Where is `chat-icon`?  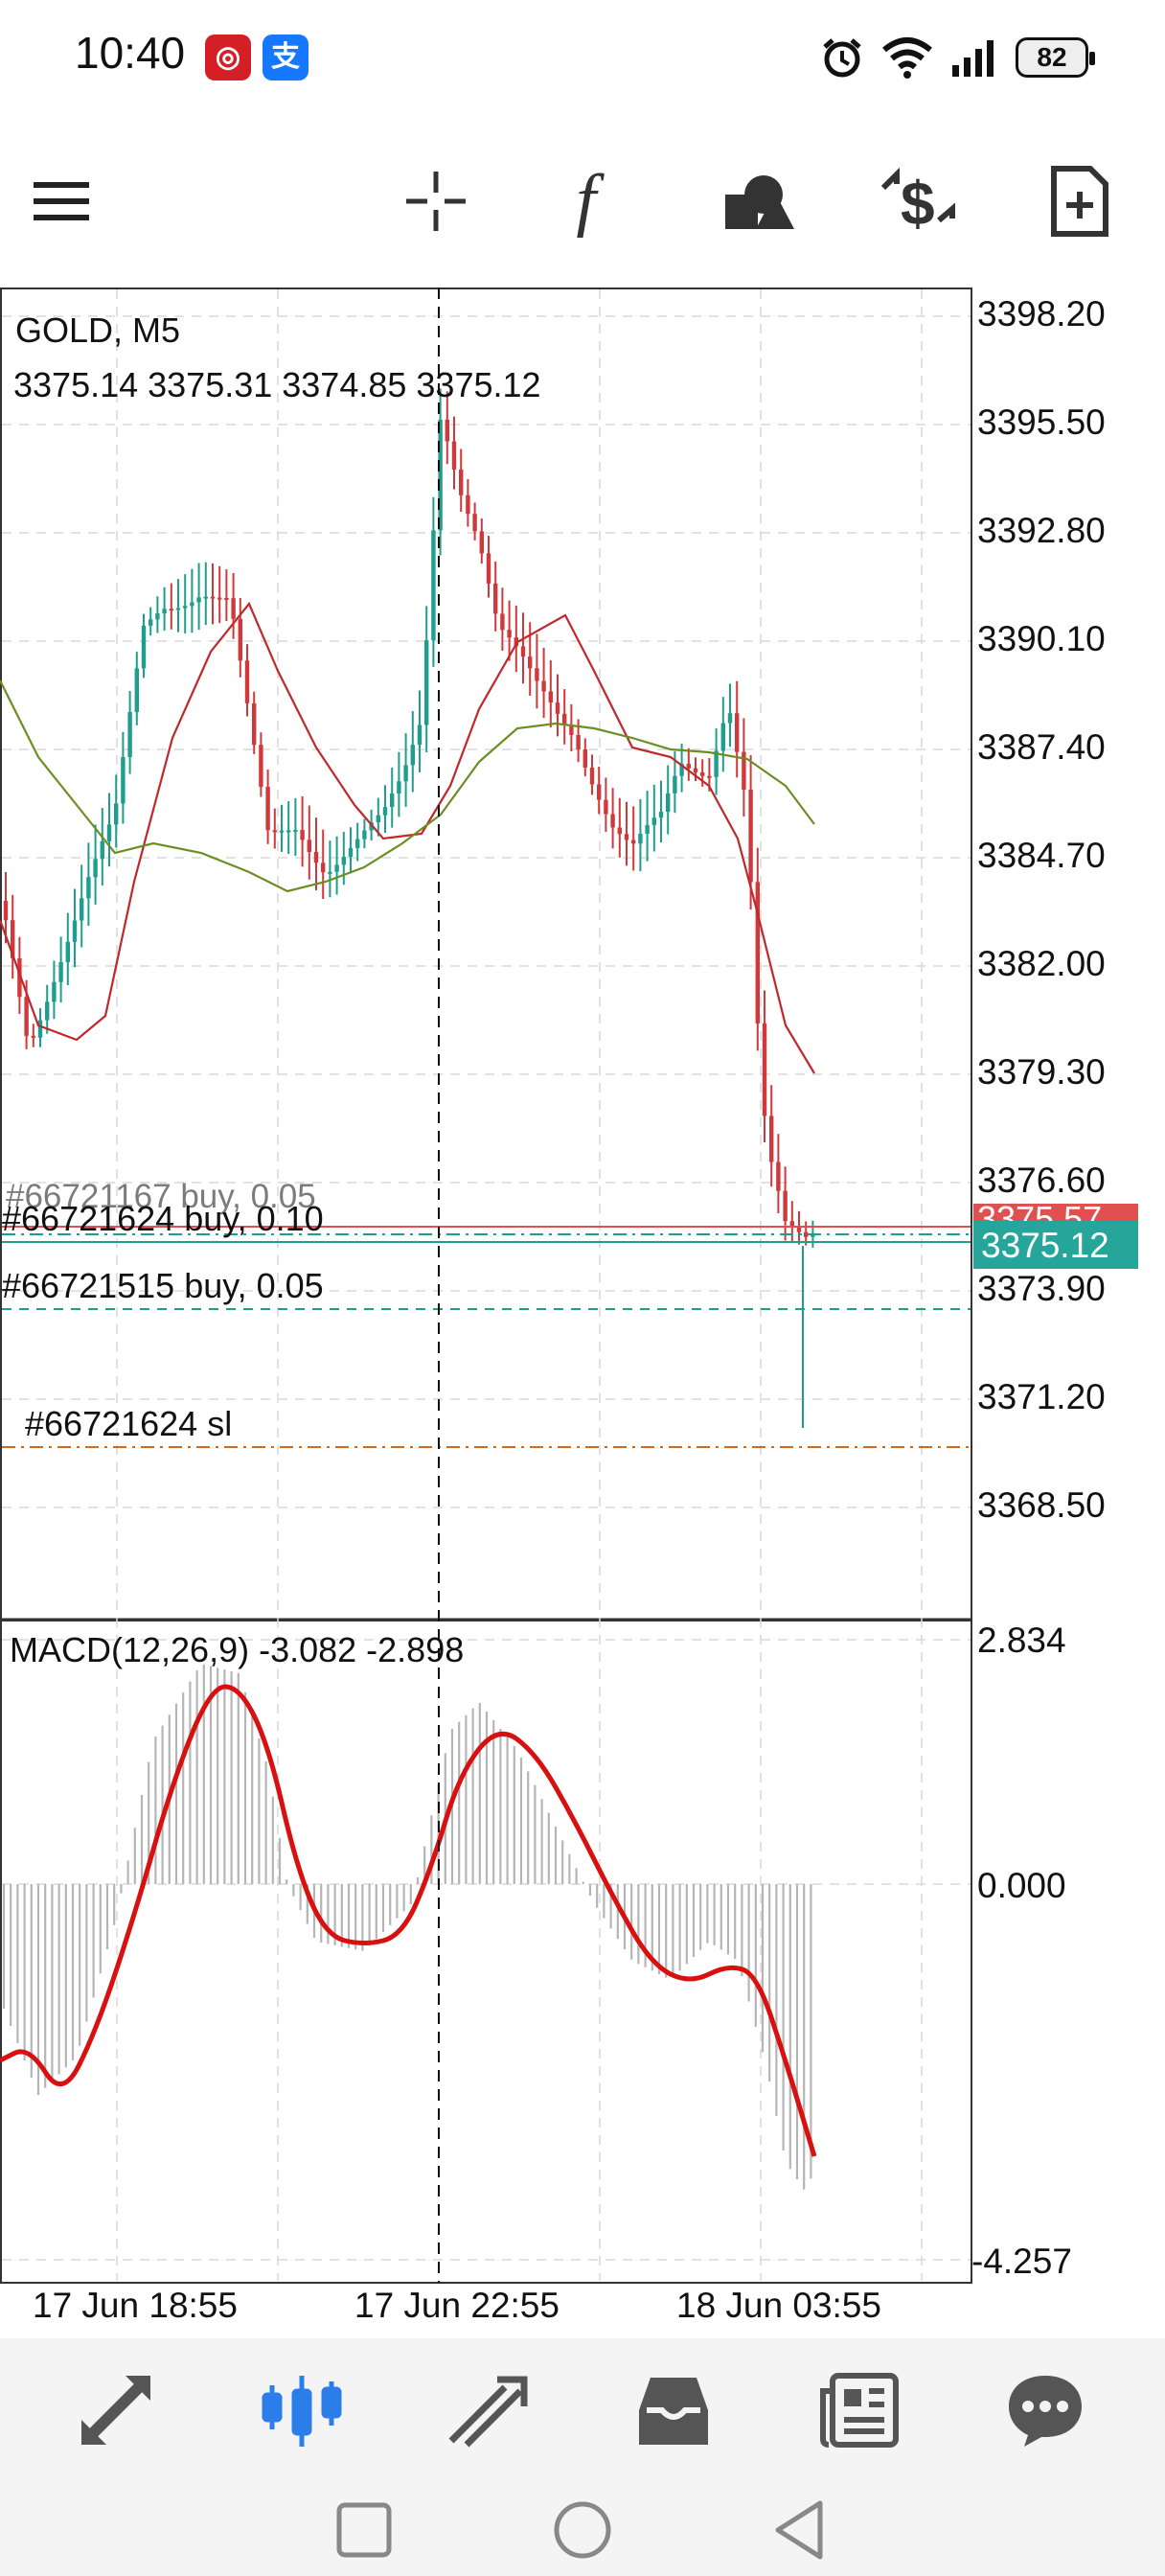
chat-icon is located at coordinates (1046, 2411).